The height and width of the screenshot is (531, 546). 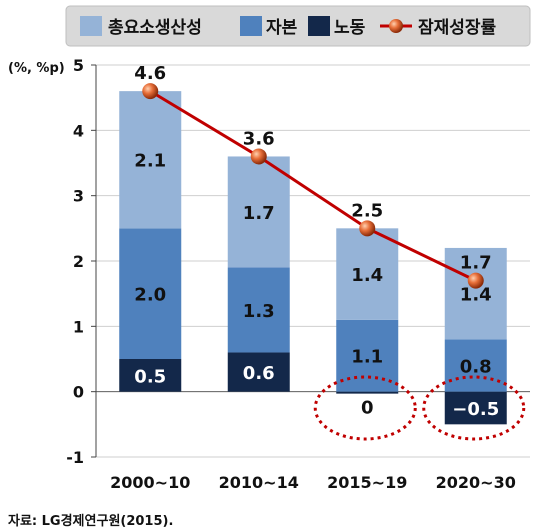 I want to click on y-tick-label: 1, so click(x=78, y=326).